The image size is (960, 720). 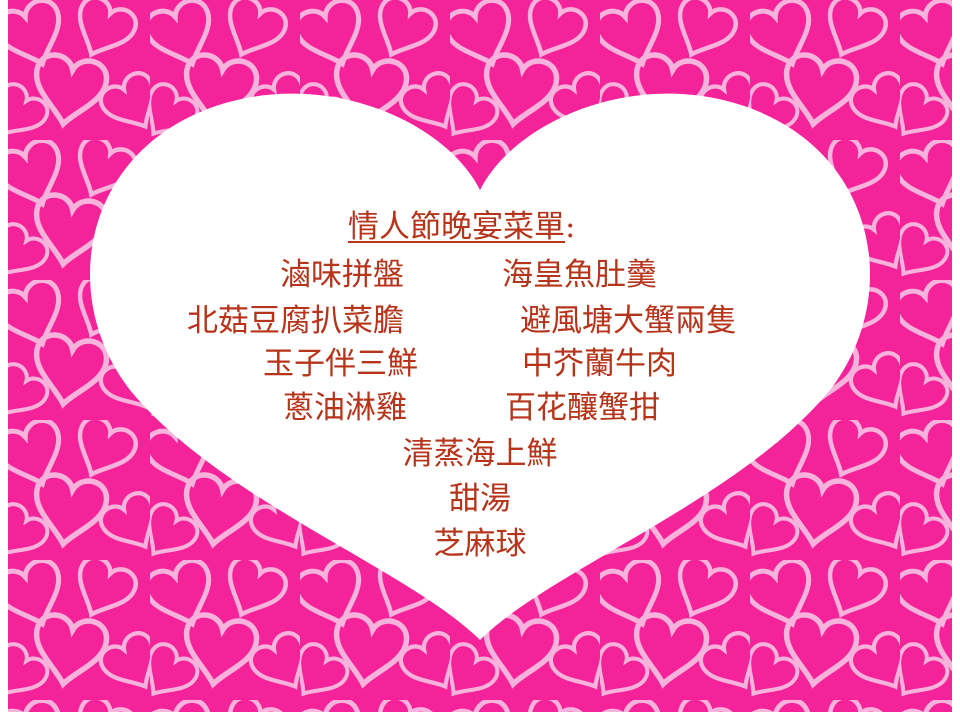 I want to click on menu-item: 清蒸海上鮮, so click(x=480, y=454).